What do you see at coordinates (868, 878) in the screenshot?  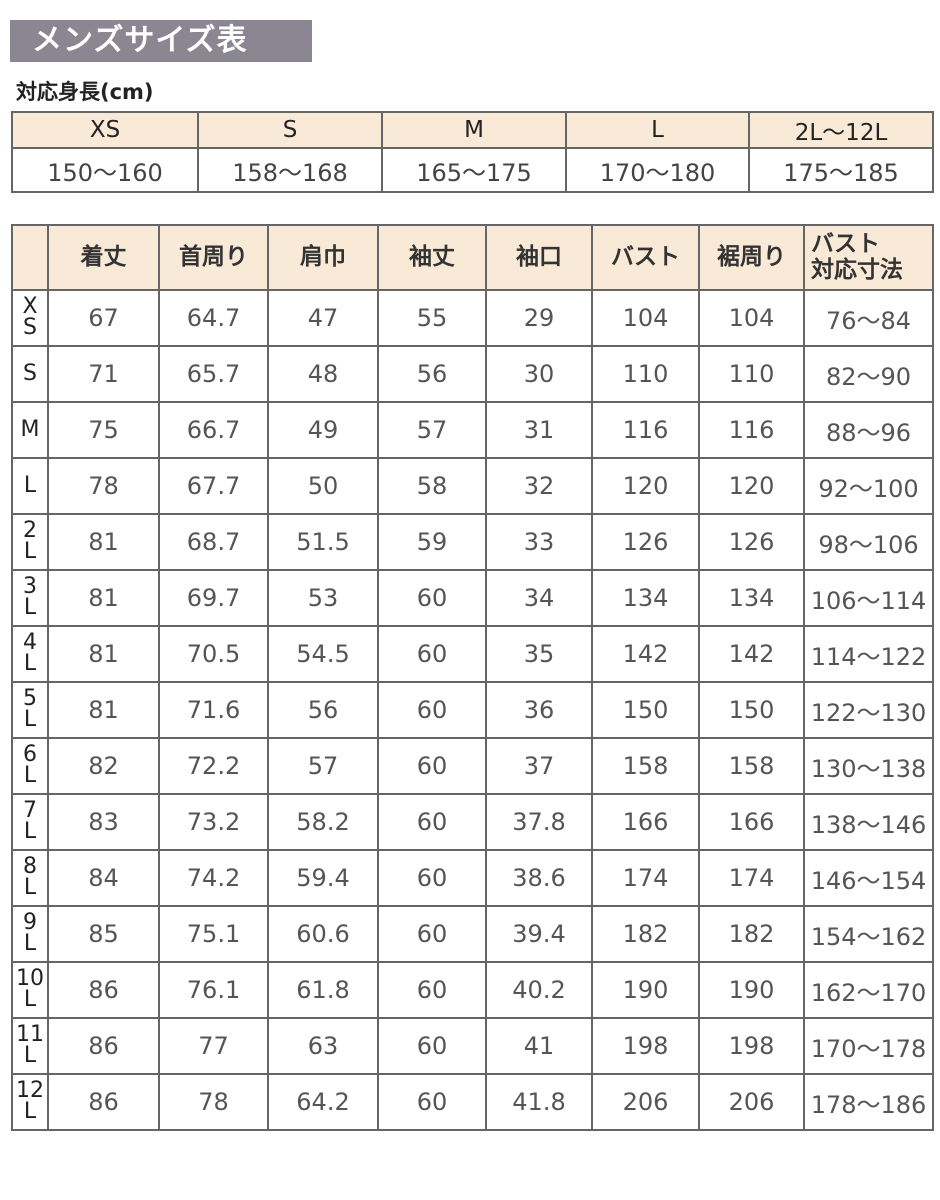 I see `measurement-cell: 146〜154` at bounding box center [868, 878].